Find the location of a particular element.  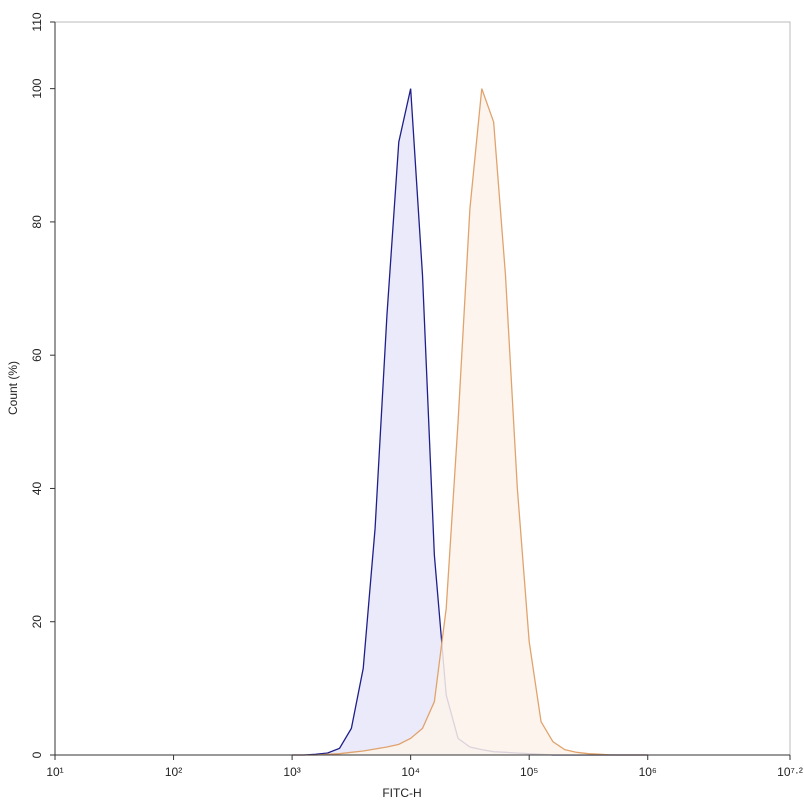

x-tick-label: 10⁴ is located at coordinates (410, 772).